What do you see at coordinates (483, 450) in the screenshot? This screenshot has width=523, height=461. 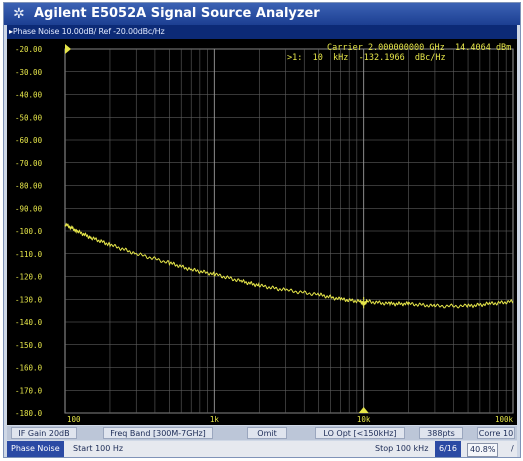 I see `progress-percent: 40.8%` at bounding box center [483, 450].